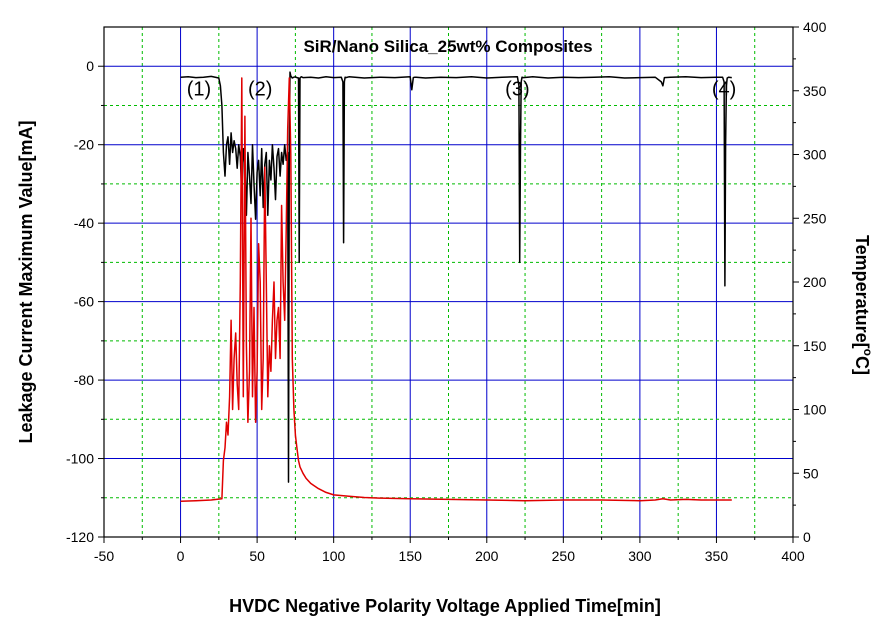 The image size is (886, 627). What do you see at coordinates (487, 556) in the screenshot?
I see `x-tick-label: 200` at bounding box center [487, 556].